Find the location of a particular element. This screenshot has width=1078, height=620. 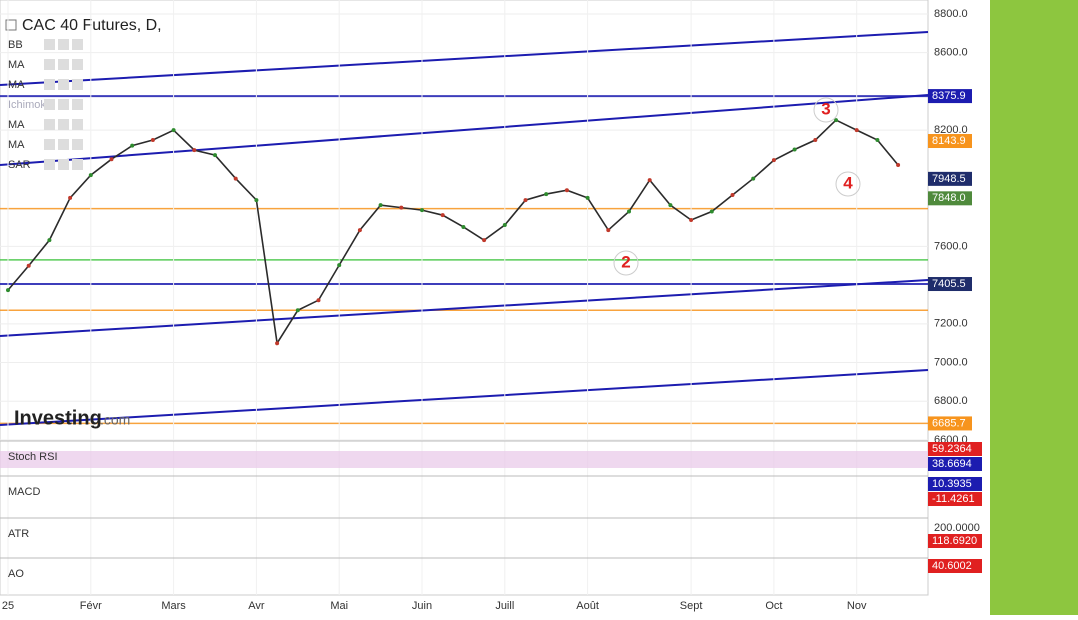

y-tick-label: 7200.0 is located at coordinates (951, 324).